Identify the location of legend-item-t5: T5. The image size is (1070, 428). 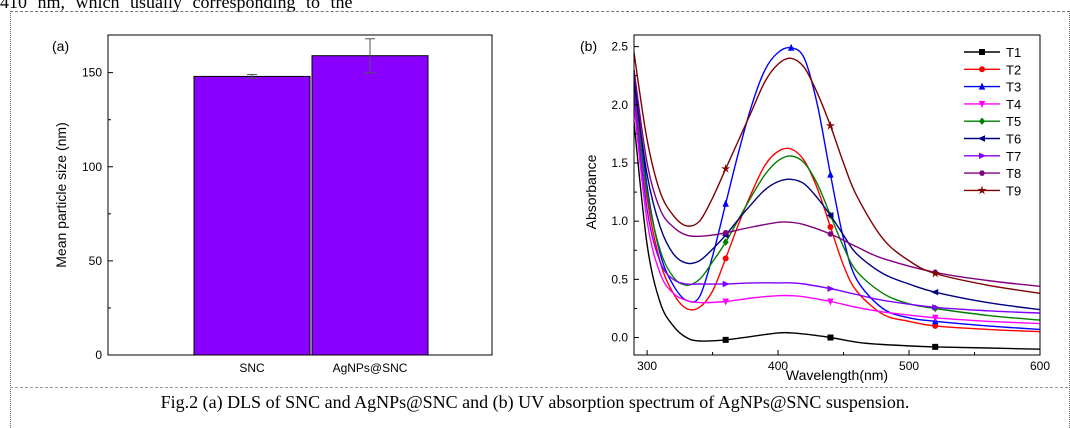
(992, 121).